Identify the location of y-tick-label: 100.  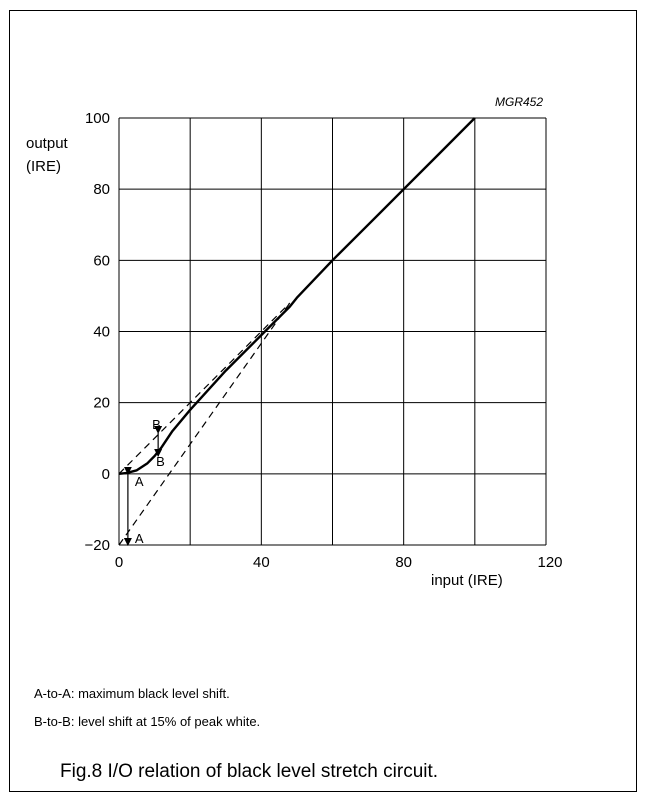
(97, 118).